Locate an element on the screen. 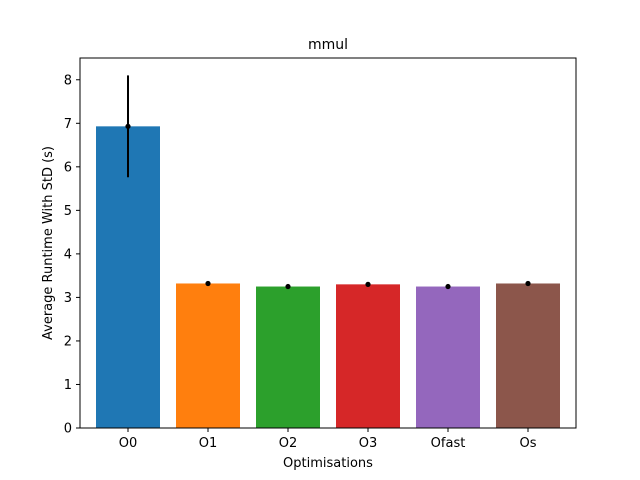  bar-O2 is located at coordinates (288, 357).